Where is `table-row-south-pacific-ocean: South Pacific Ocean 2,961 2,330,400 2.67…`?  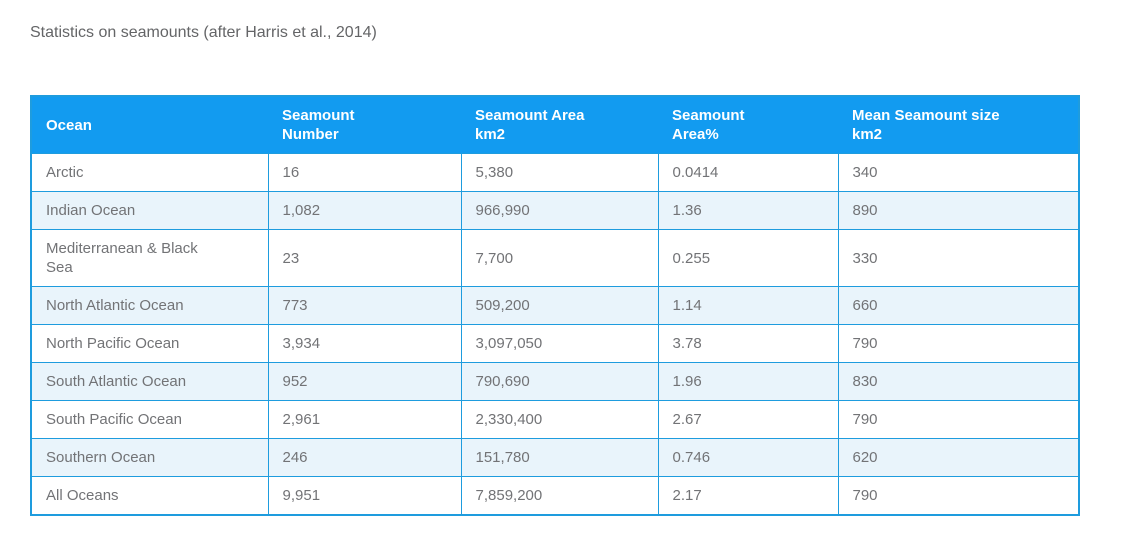
table-row-south-pacific-ocean: South Pacific Ocean 2,961 2,330,400 2.67… is located at coordinates (555, 419).